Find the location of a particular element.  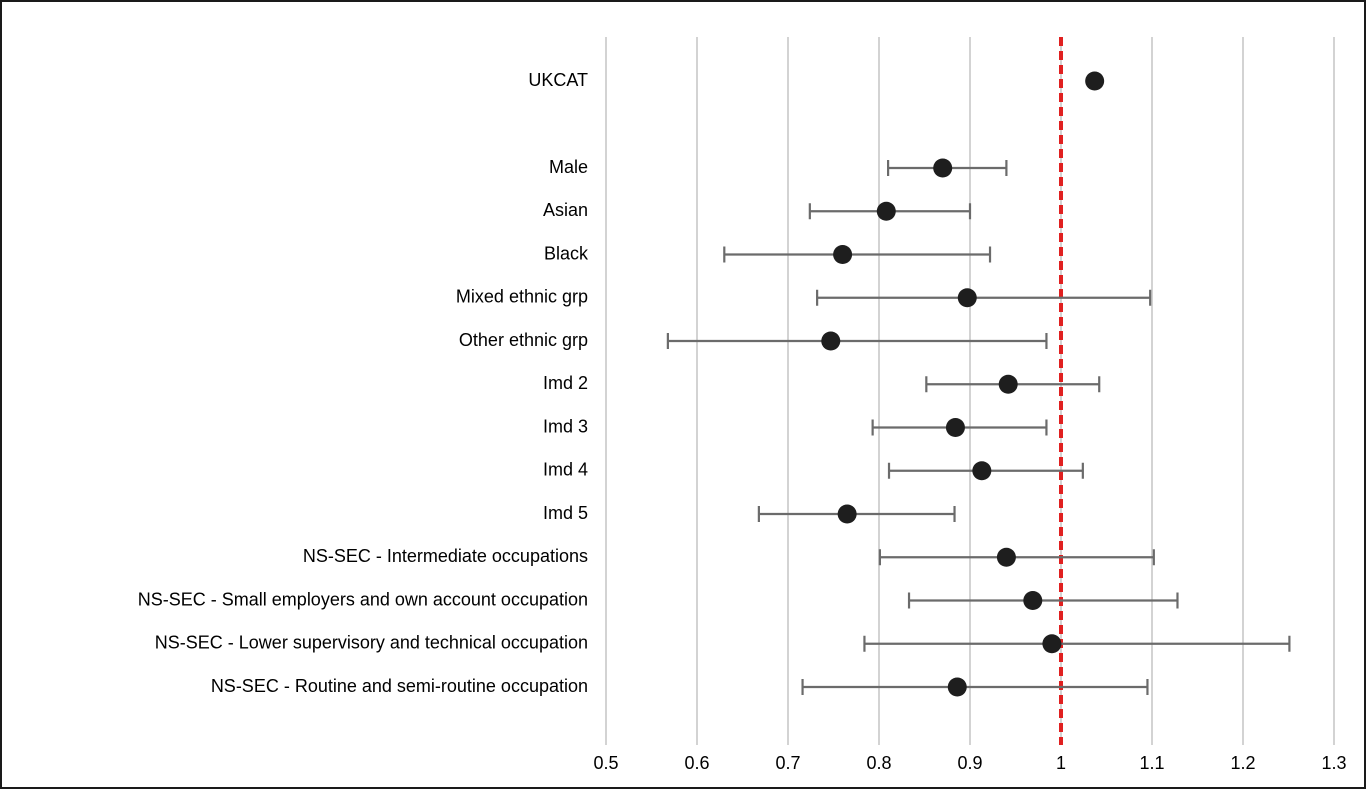

category-label: Imd 3 is located at coordinates (565, 426).